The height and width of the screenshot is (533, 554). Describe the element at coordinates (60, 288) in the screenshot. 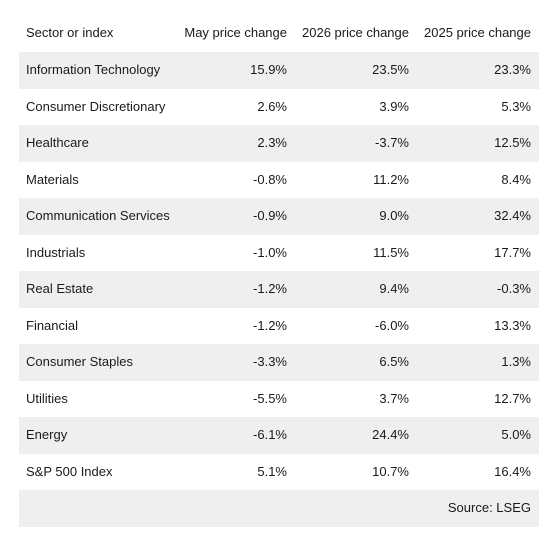

I see `row-label: Real Estate` at that location.